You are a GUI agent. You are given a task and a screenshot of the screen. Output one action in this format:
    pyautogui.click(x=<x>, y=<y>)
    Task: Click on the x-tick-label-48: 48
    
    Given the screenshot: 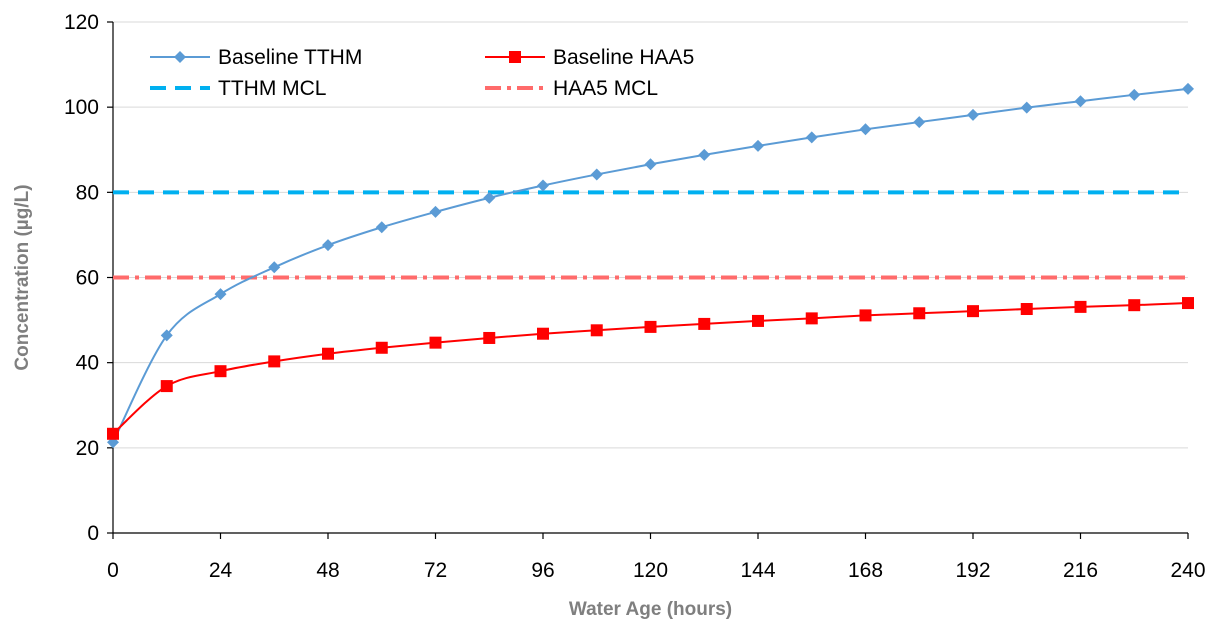 What is the action you would take?
    pyautogui.click(x=327, y=570)
    